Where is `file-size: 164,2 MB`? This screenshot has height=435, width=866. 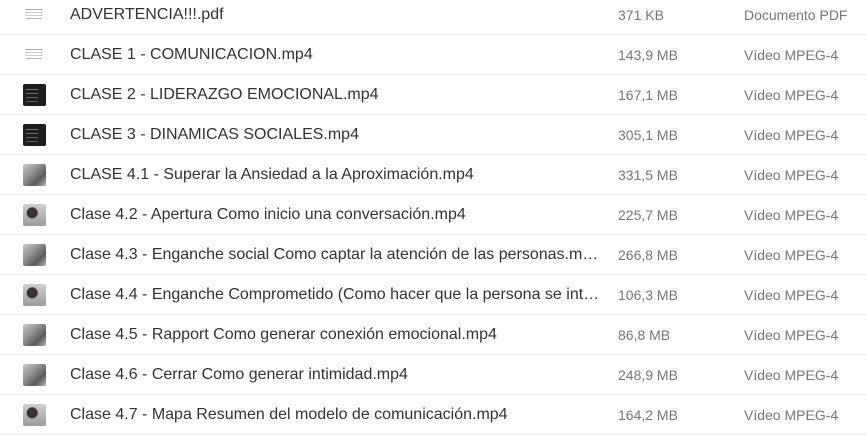
file-size: 164,2 MB is located at coordinates (648, 414).